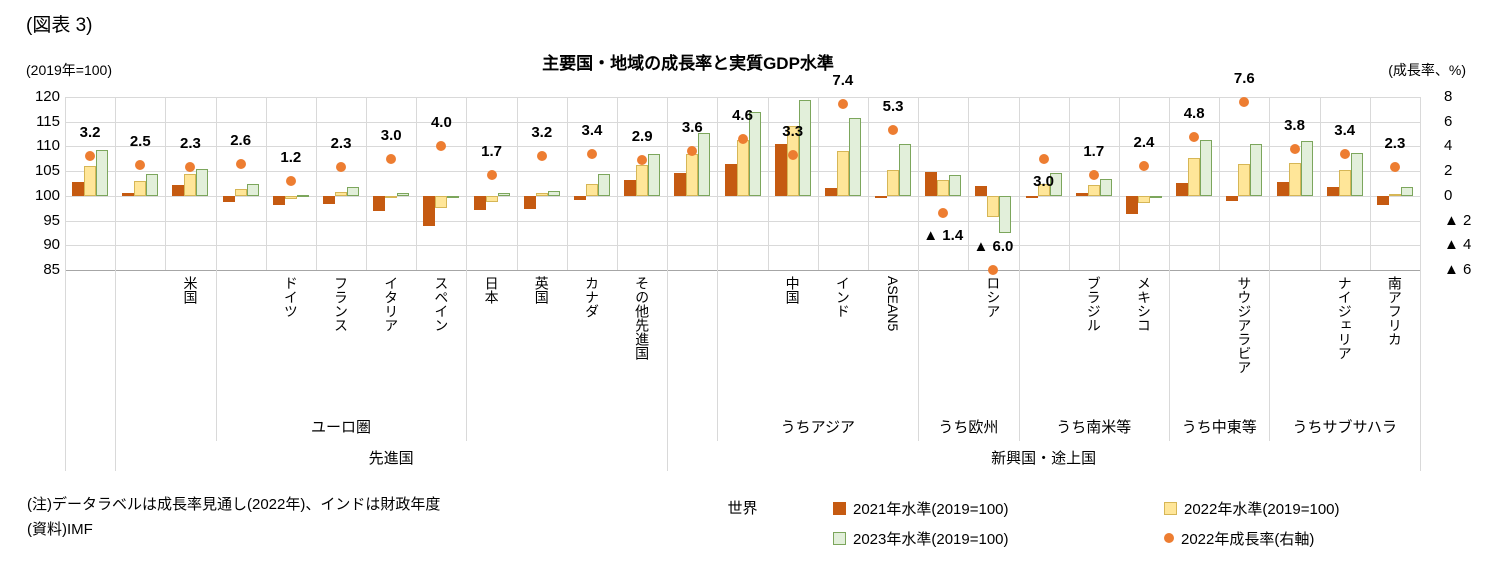 This screenshot has width=1496, height=583. I want to click on growth-label: ▲ 6.0, so click(993, 246).